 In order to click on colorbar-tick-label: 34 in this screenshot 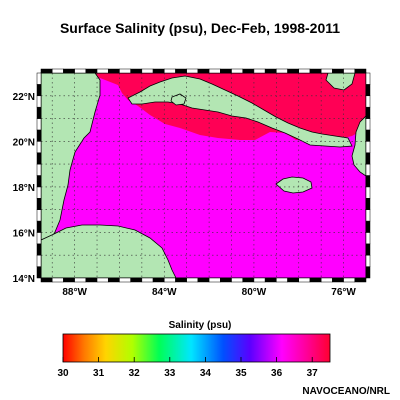, I will do `click(206, 373)`.